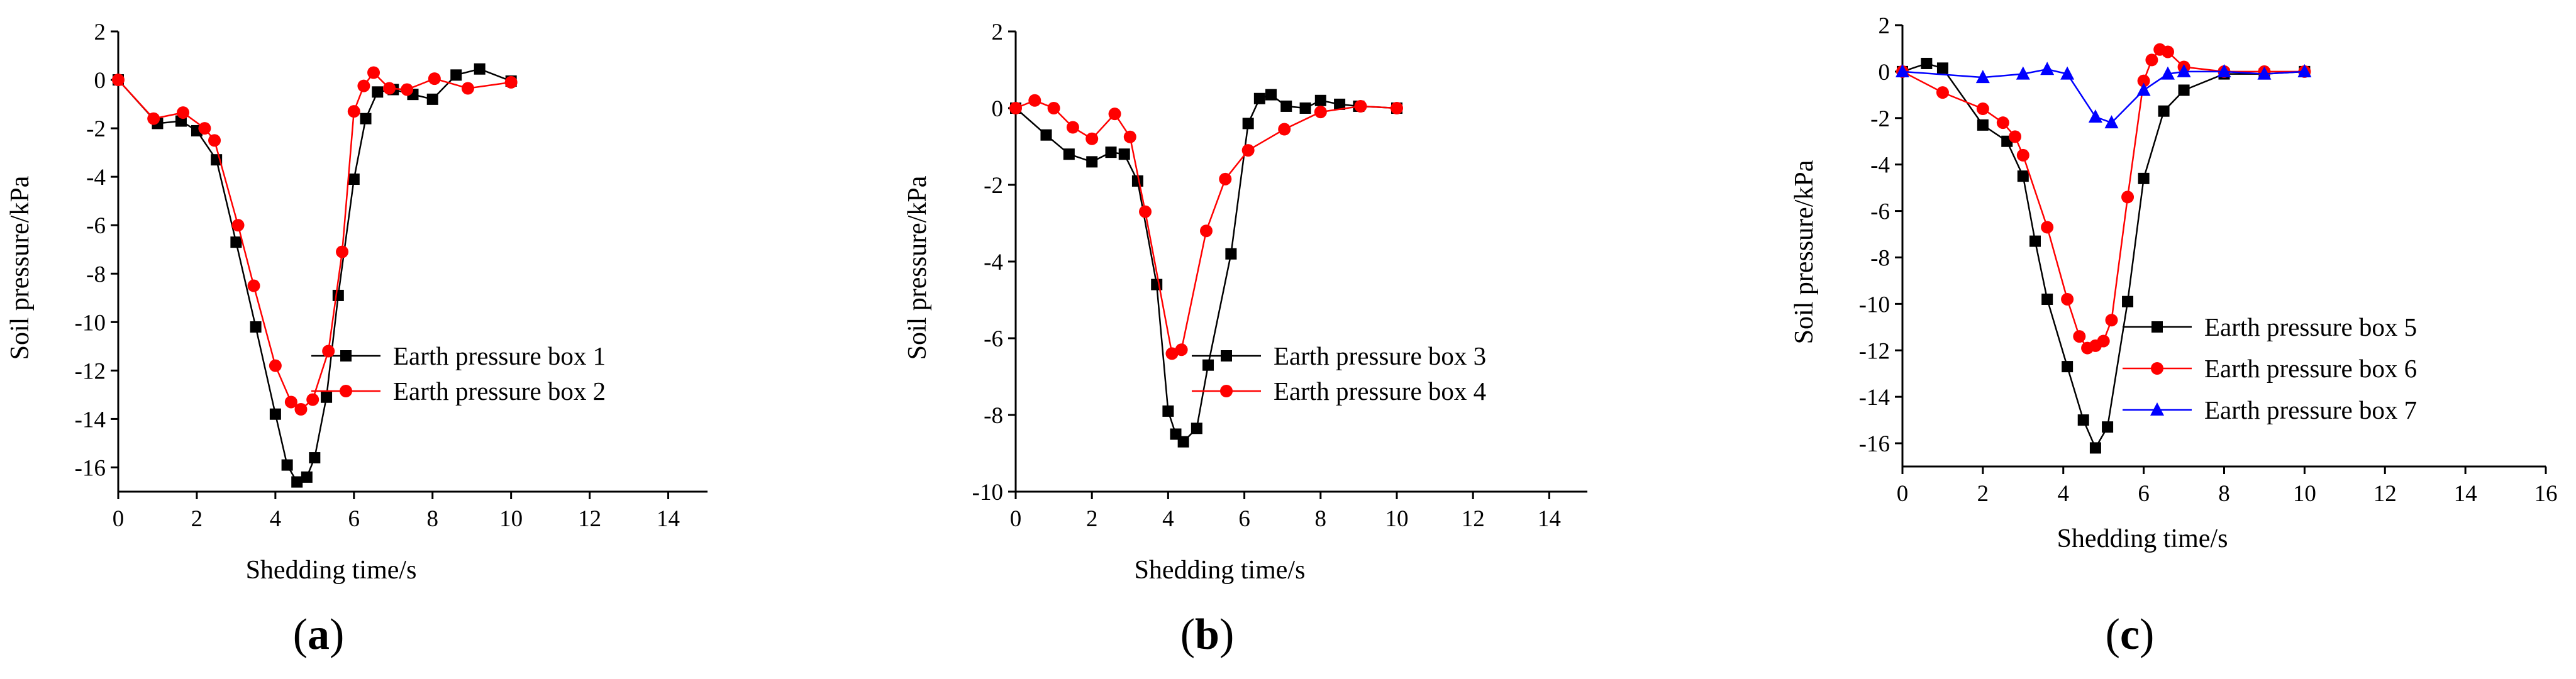 Image resolution: width=2576 pixels, height=679 pixels. Describe the element at coordinates (1244, 519) in the screenshot. I see `x-tick-label: 6` at that location.